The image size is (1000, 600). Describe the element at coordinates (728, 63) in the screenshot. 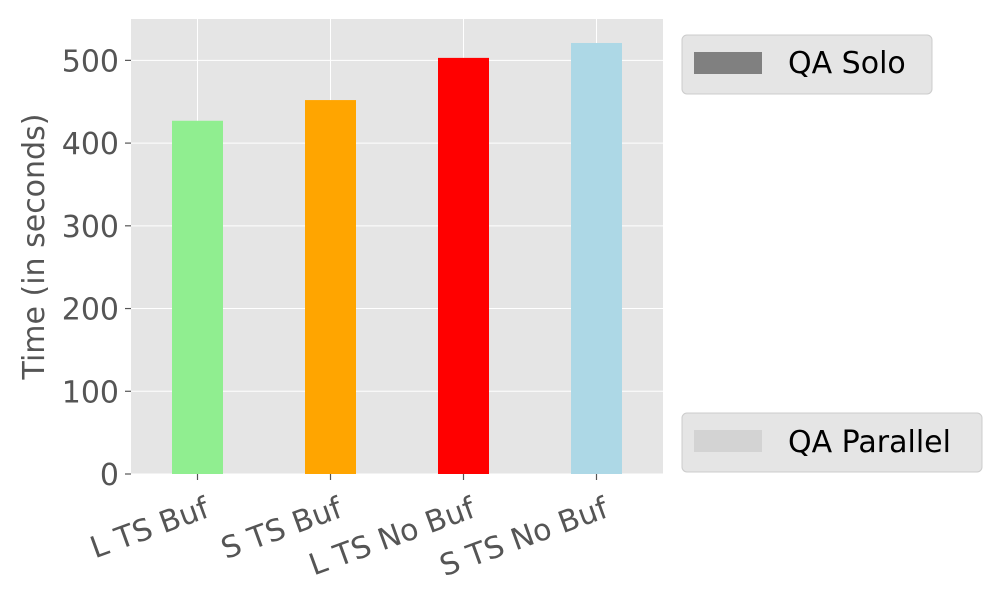

I see `legend-swatch-qa-solo` at that location.